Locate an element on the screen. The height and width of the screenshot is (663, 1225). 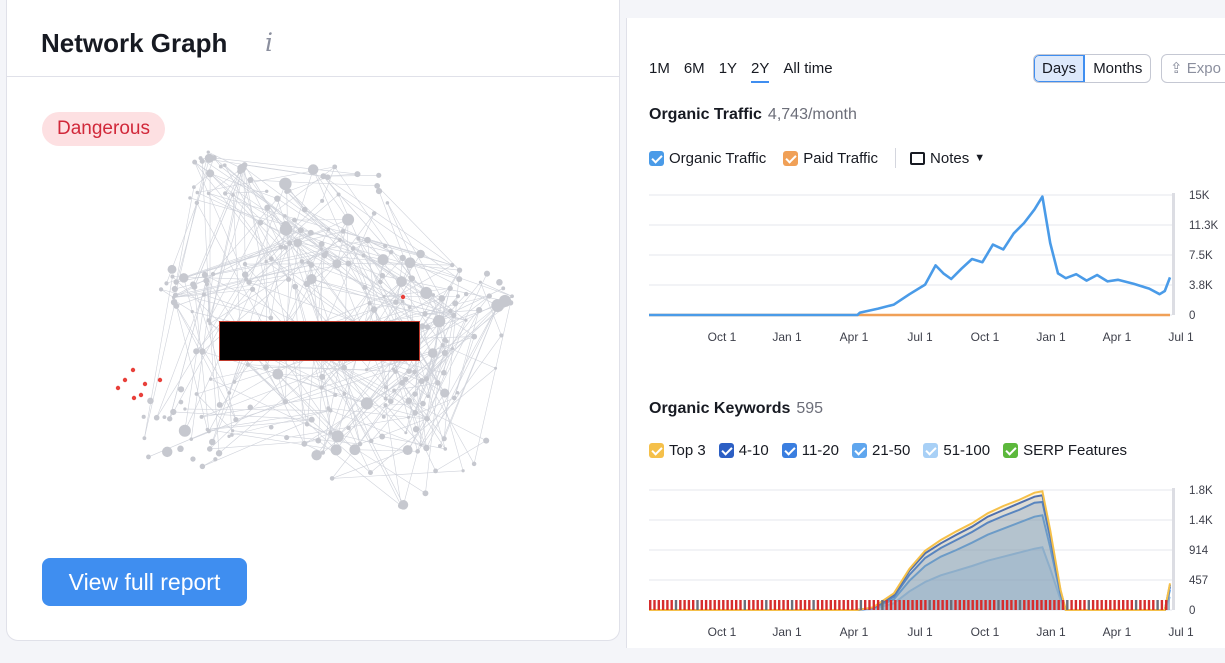
legend-label: Paid Traffic is located at coordinates (841, 158).